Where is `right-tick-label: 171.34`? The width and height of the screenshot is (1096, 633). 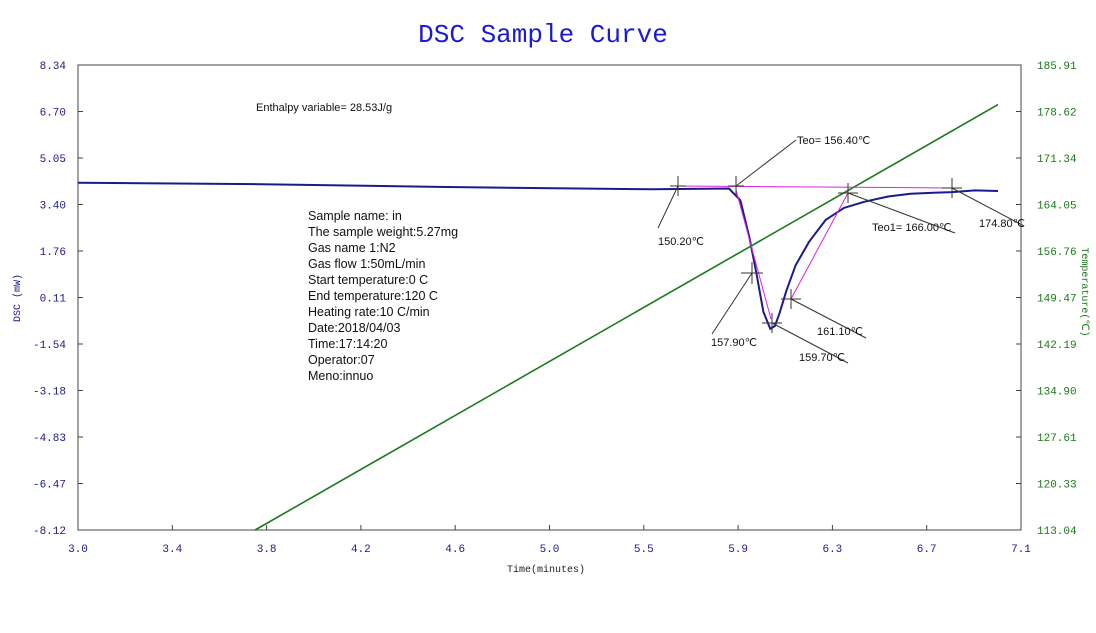 right-tick-label: 171.34 is located at coordinates (1057, 160).